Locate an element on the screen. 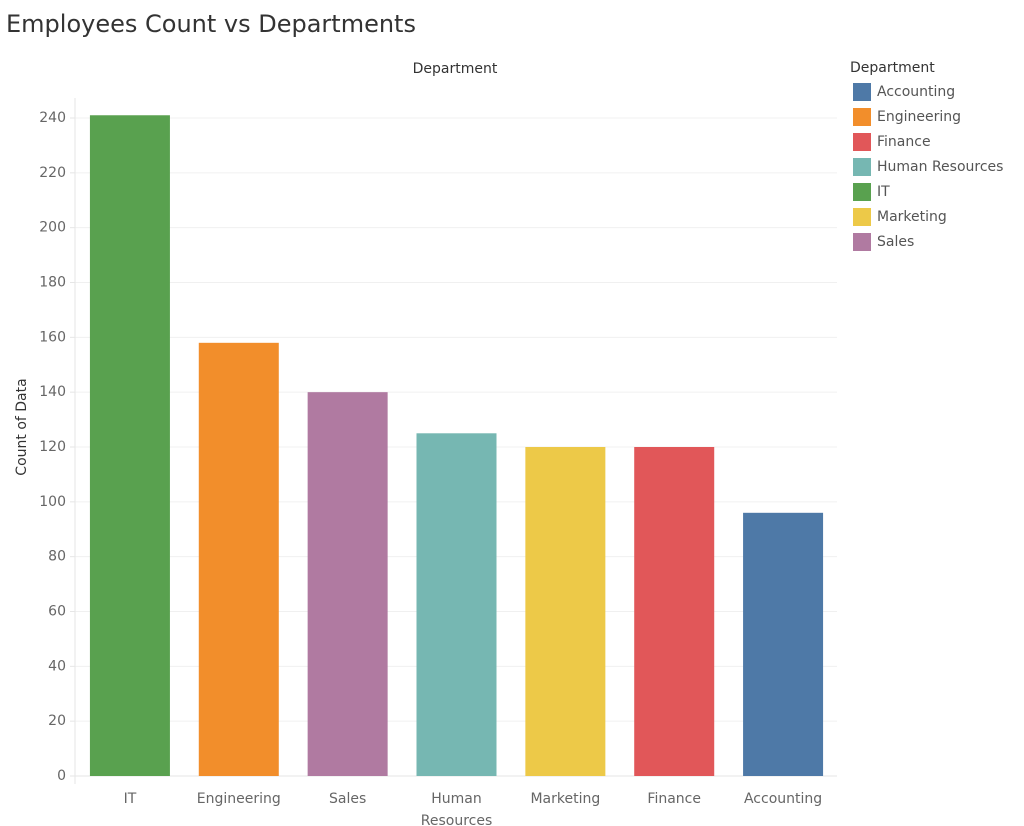  legend-label: Marketing is located at coordinates (912, 216).